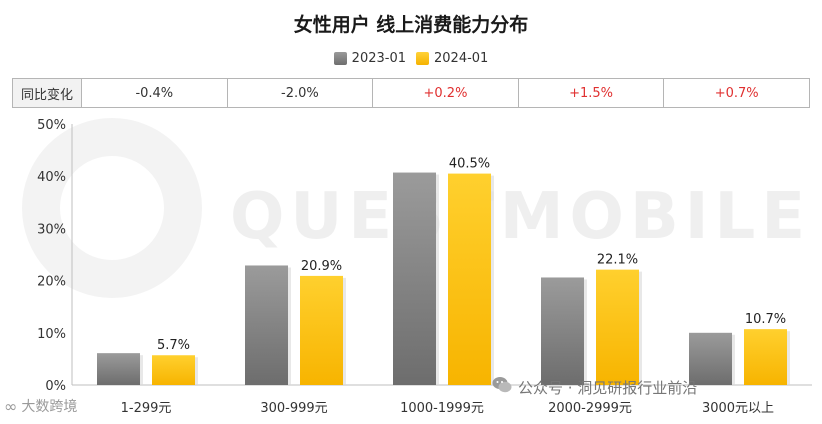 This screenshot has width=822, height=424. Describe the element at coordinates (446, 93) in the screenshot. I see `yoy-change-cell: +0.2%` at that location.